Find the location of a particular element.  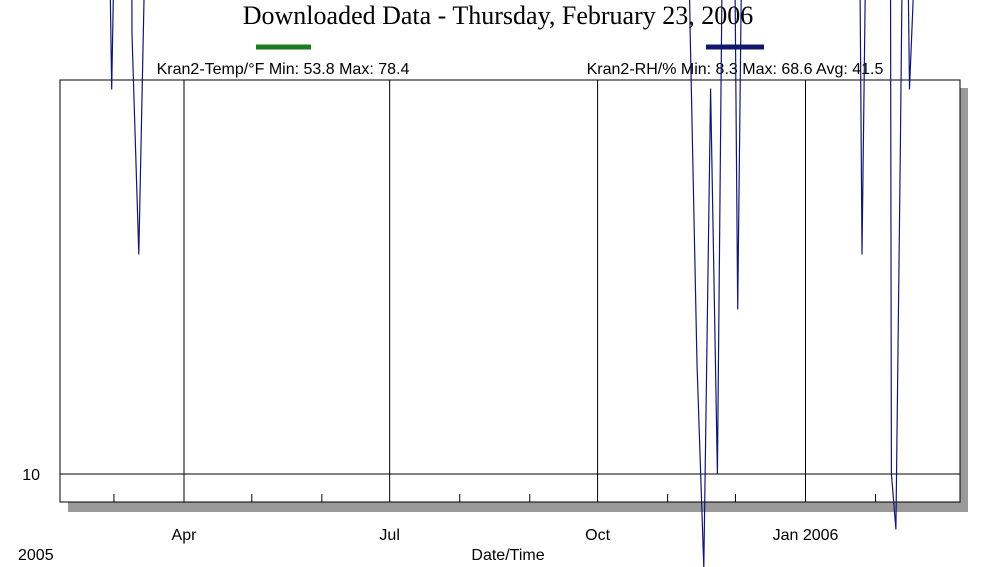

x-tick-label: Apr is located at coordinates (185, 535).